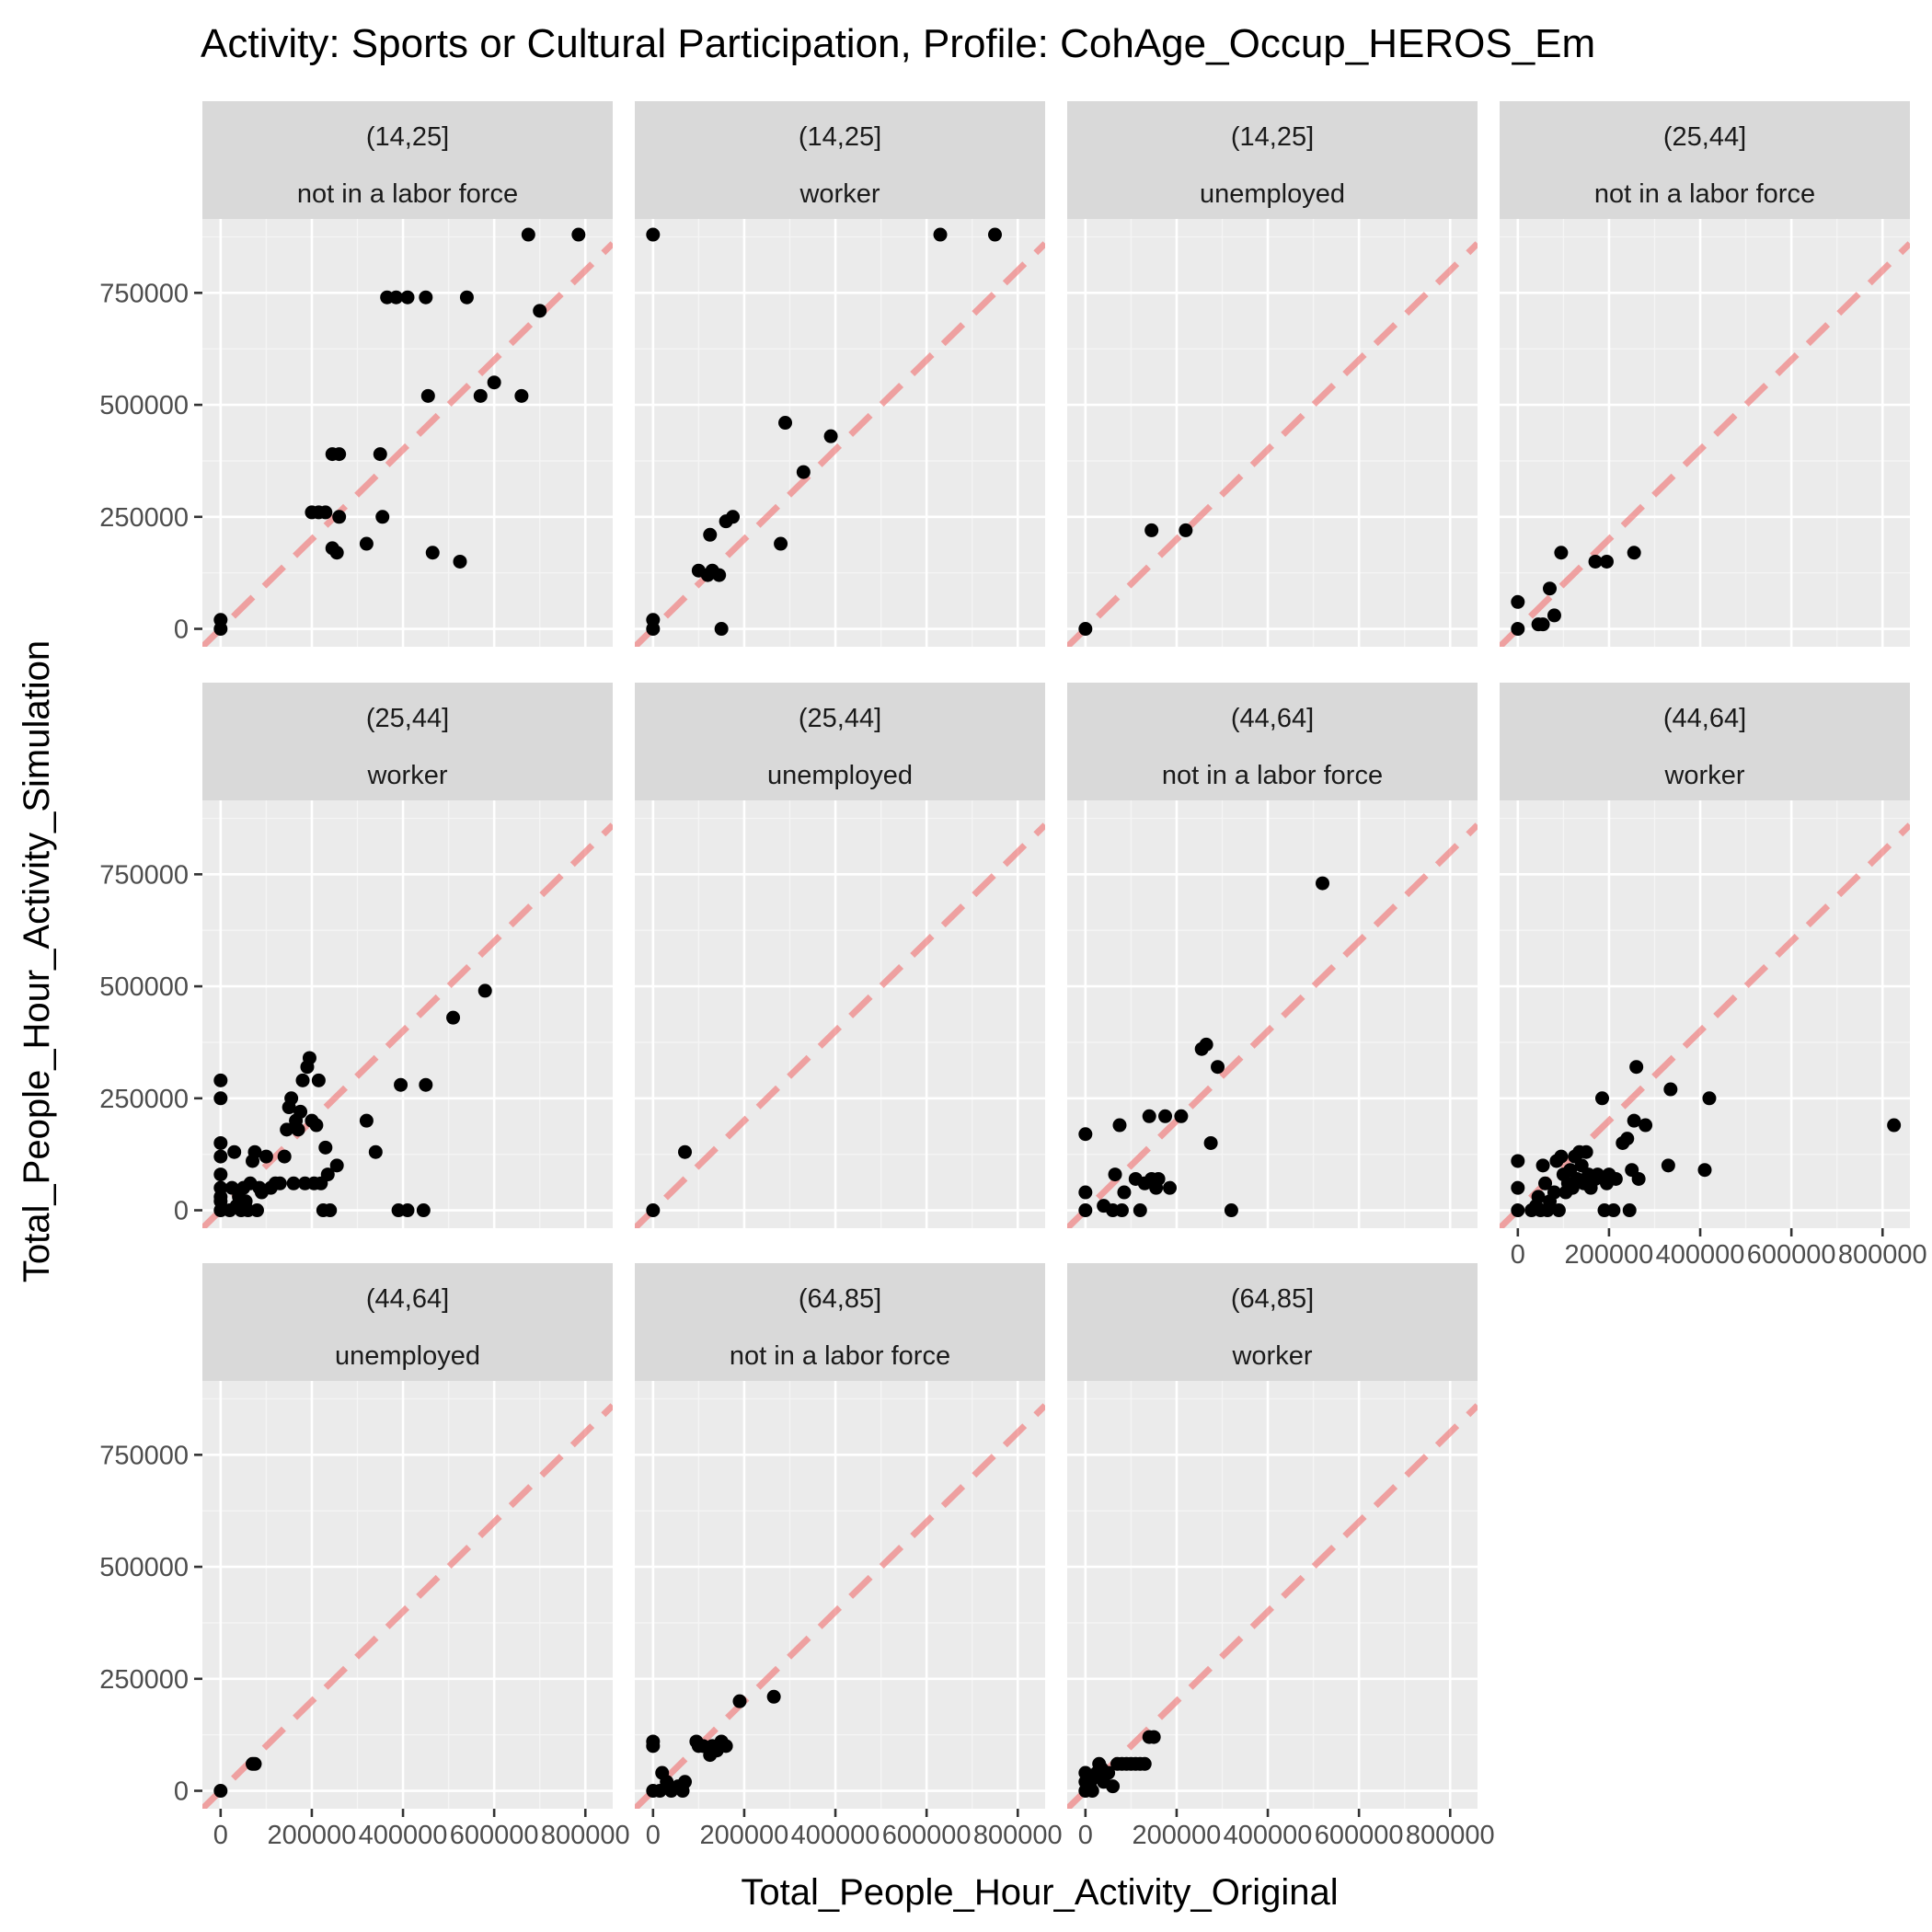 The image size is (1932, 1932). Describe the element at coordinates (1272, 374) in the screenshot. I see `panel-14-25-unemployed: (14,25] unemployed` at that location.